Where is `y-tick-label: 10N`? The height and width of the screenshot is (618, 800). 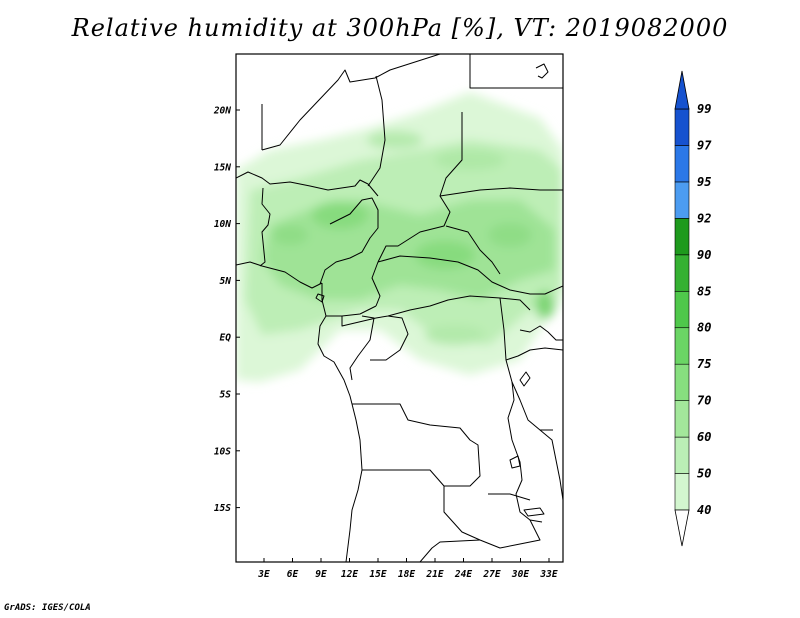 y-tick-label: 10N is located at coordinates (222, 224).